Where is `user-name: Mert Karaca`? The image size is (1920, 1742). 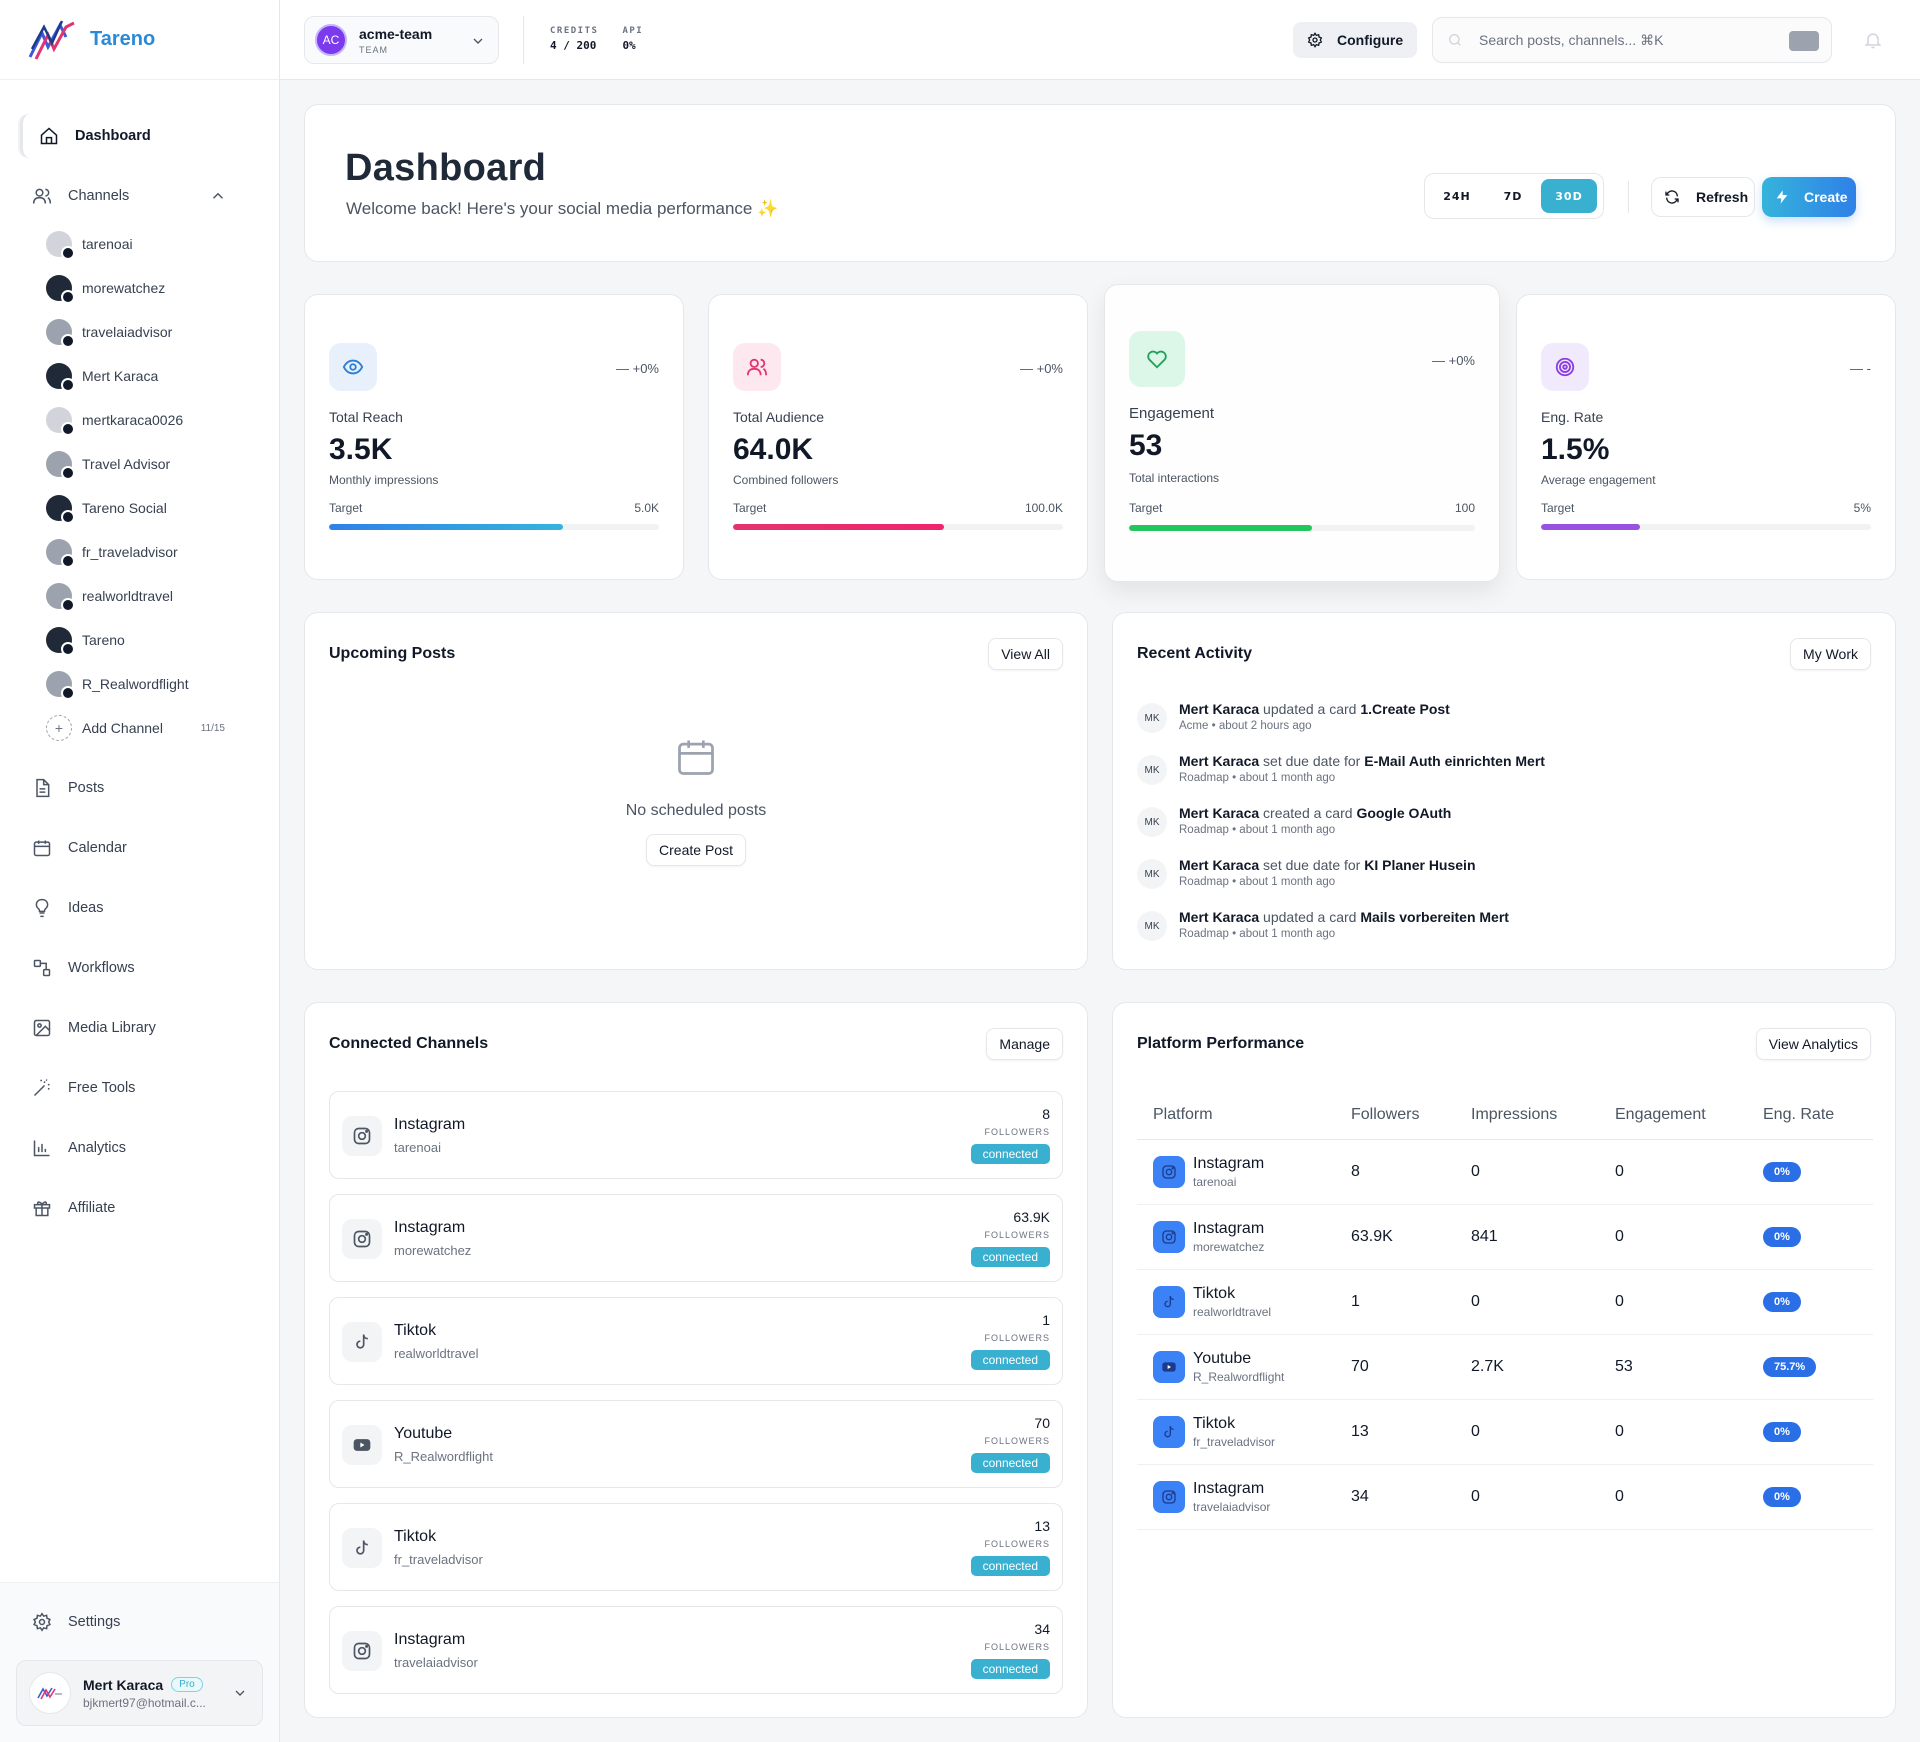 user-name: Mert Karaca is located at coordinates (123, 1684).